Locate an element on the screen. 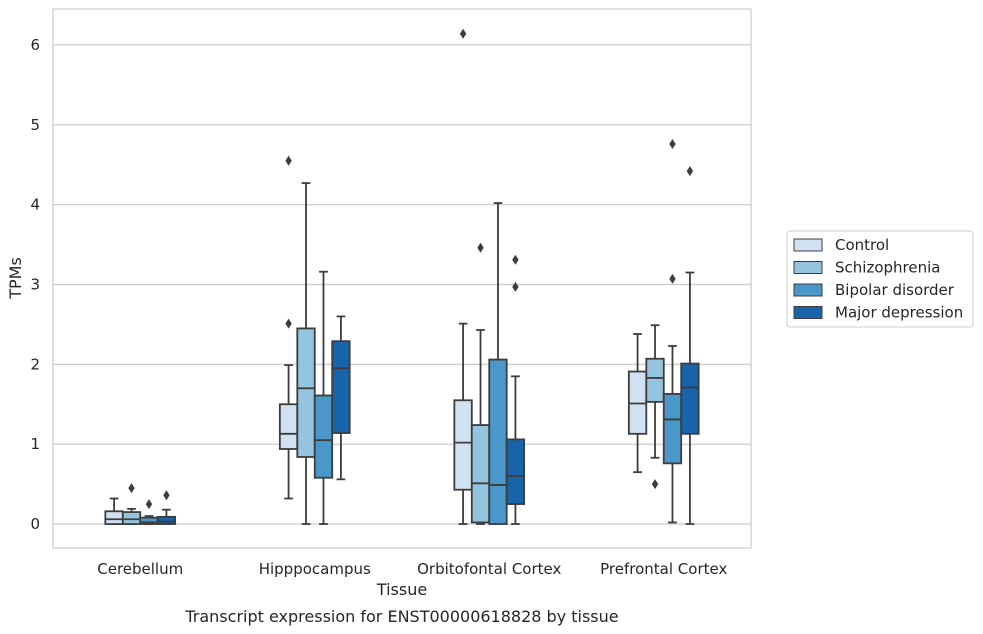  y-tick-label: 0 is located at coordinates (35, 524).